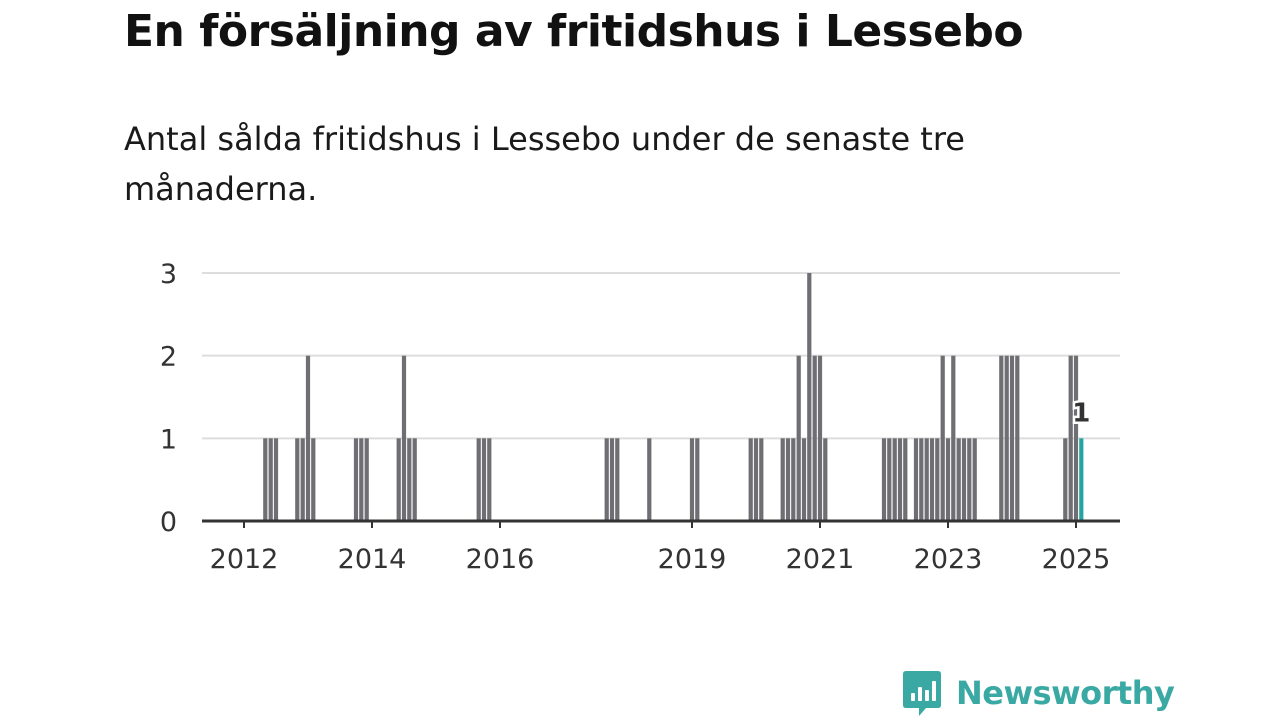 The width and height of the screenshot is (1280, 720). Describe the element at coordinates (244, 559) in the screenshot. I see `x-tick-label: 2012` at that location.